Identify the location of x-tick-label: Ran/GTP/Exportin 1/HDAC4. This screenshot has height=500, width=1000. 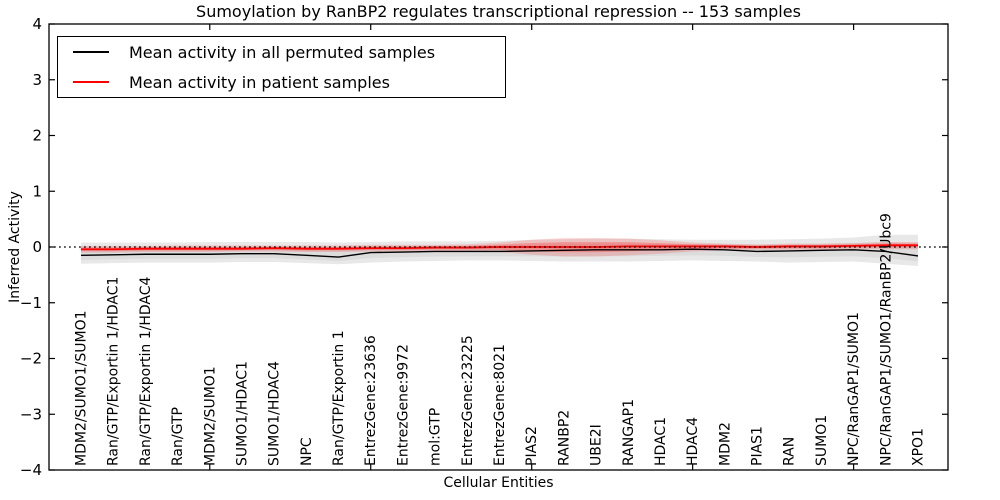
(146, 371).